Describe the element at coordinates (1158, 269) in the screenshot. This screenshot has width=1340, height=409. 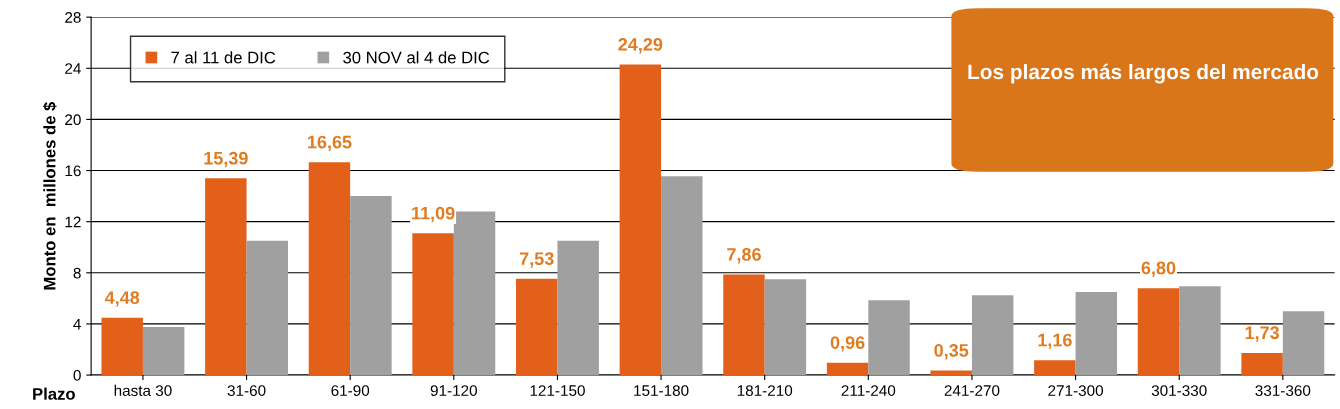
I see `data-label: 6,80` at that location.